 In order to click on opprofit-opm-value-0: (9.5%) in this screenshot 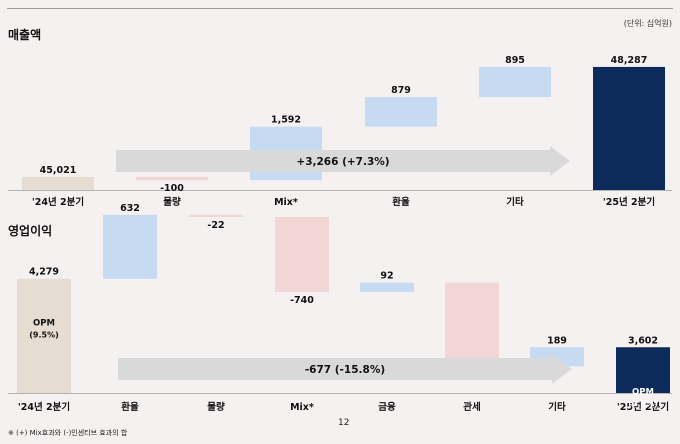, I will do `click(44, 335)`.